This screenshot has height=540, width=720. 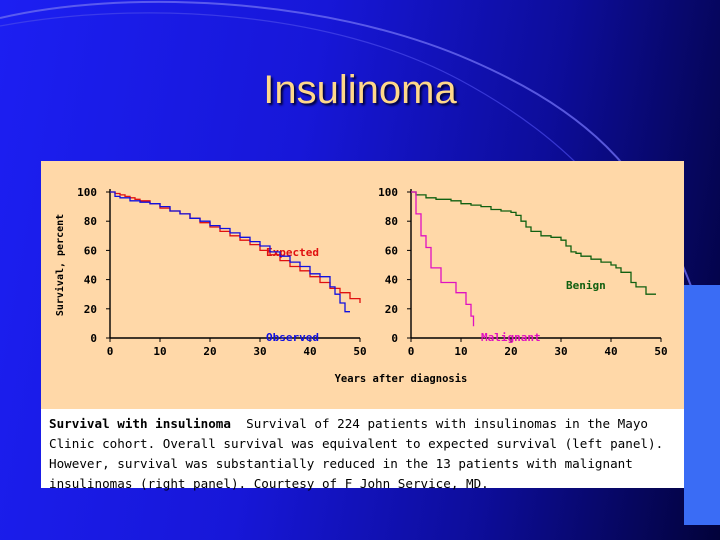 What do you see at coordinates (292, 252) in the screenshot?
I see `legend-label-expected: Expected` at bounding box center [292, 252].